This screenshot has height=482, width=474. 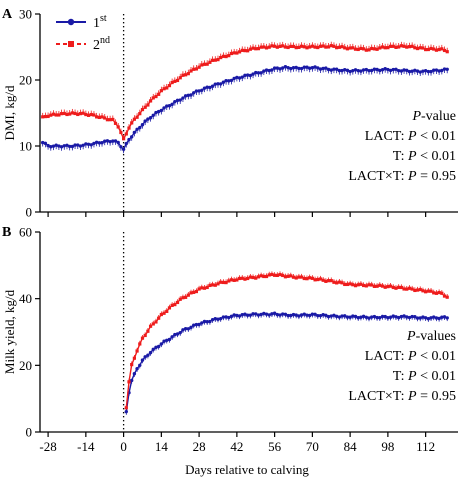 I want to click on stats-title: P-value, so click(x=433, y=116).